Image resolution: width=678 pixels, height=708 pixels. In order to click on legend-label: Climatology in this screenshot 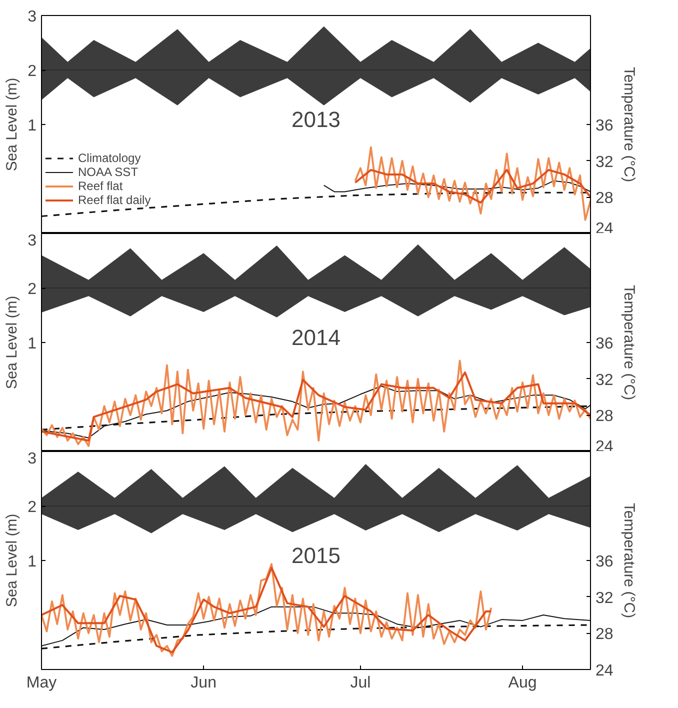, I will do `click(109, 158)`.